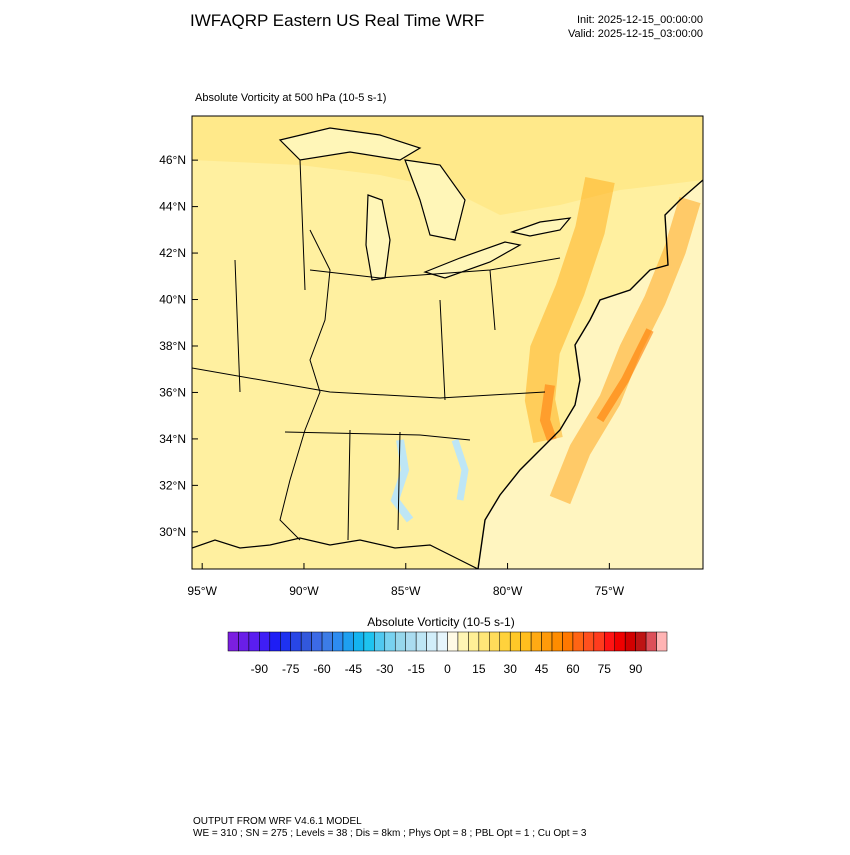 Image resolution: width=850 pixels, height=855 pixels. I want to click on x-tick-label: 90°W, so click(304, 591).